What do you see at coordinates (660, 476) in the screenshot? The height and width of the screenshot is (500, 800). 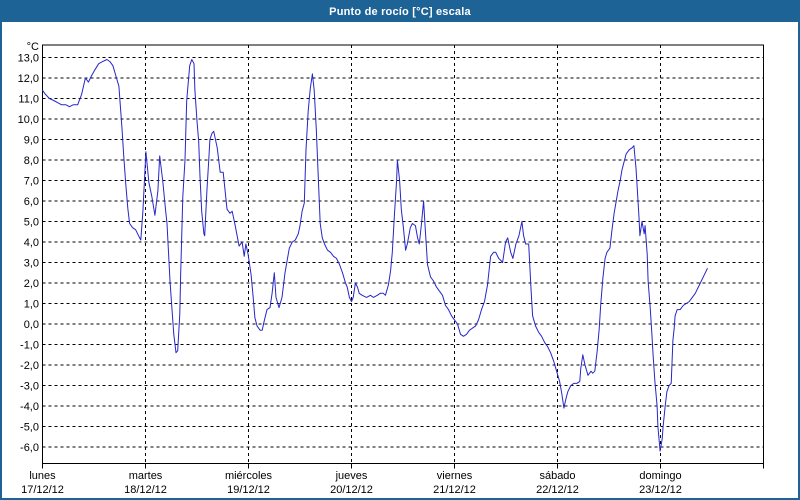 I see `day-weekday-label: domingo` at bounding box center [660, 476].